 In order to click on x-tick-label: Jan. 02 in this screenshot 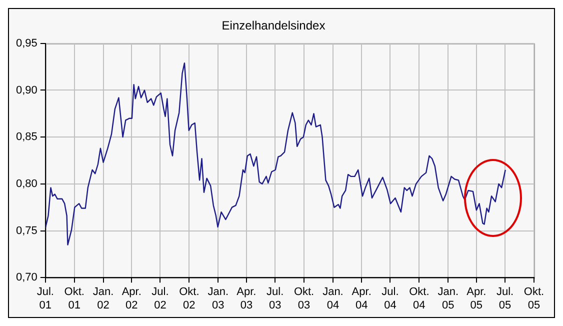, I will do `click(103, 299)`.